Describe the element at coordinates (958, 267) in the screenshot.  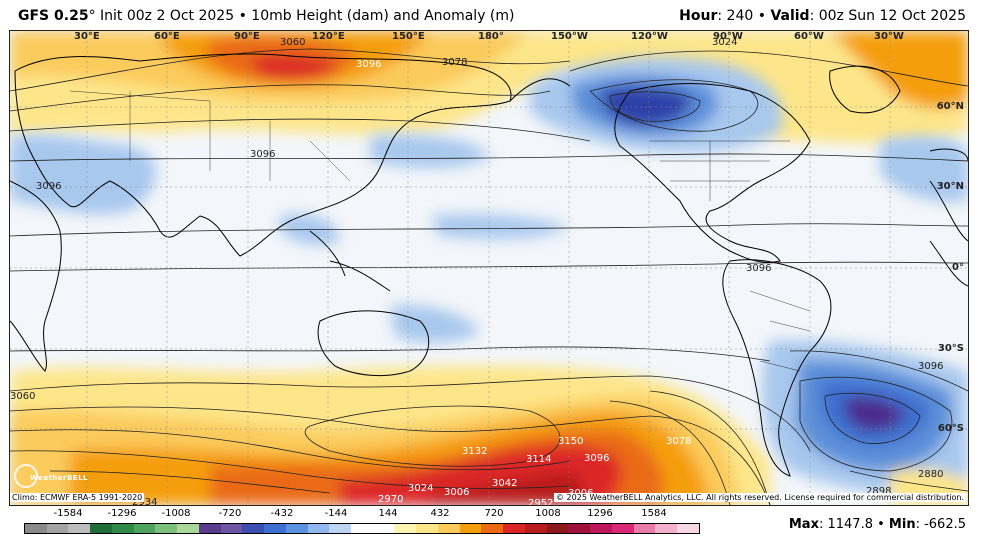
I see `lat-label-equator: 0°` at that location.